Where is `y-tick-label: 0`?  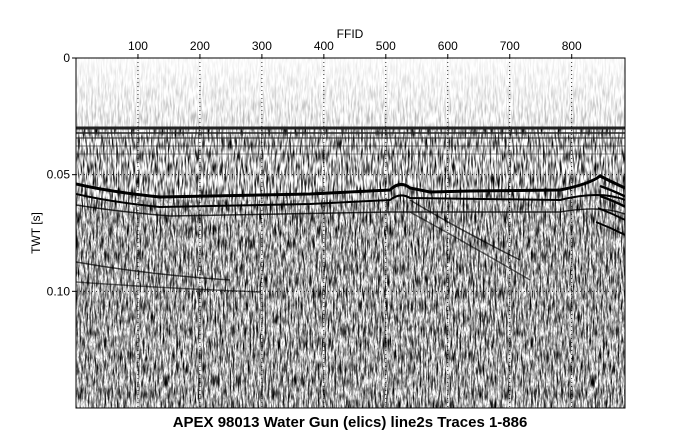
y-tick-label: 0 is located at coordinates (66, 58).